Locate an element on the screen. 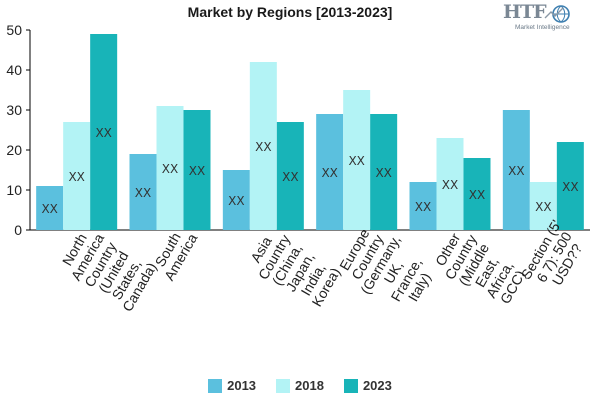 The height and width of the screenshot is (400, 600). logo-subtitle: Market Intelligence is located at coordinates (542, 27).